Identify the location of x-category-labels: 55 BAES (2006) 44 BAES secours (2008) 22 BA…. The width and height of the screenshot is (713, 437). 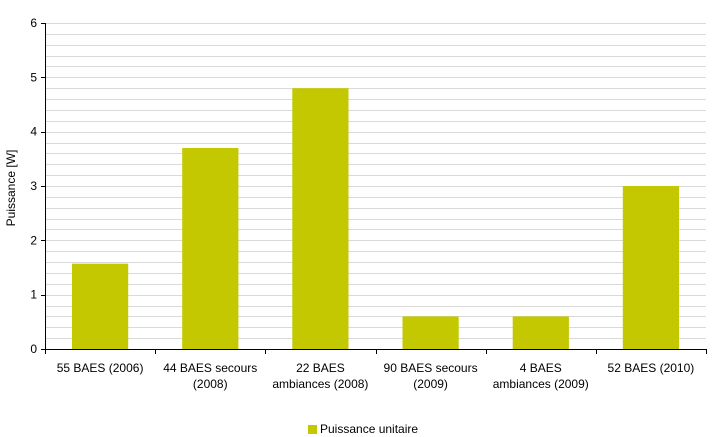
(376, 376).